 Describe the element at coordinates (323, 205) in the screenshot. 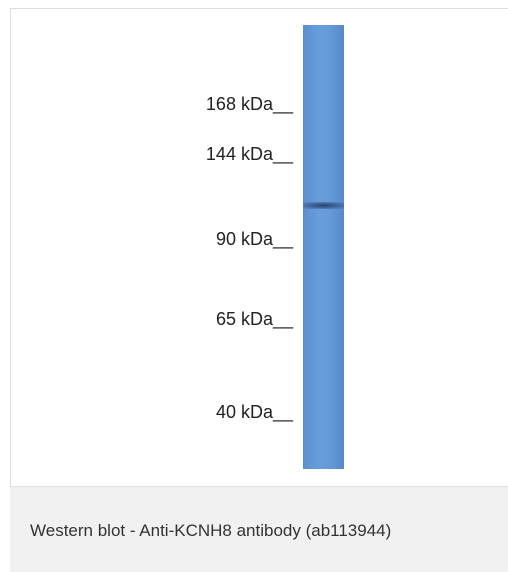

I see `blot-band` at that location.